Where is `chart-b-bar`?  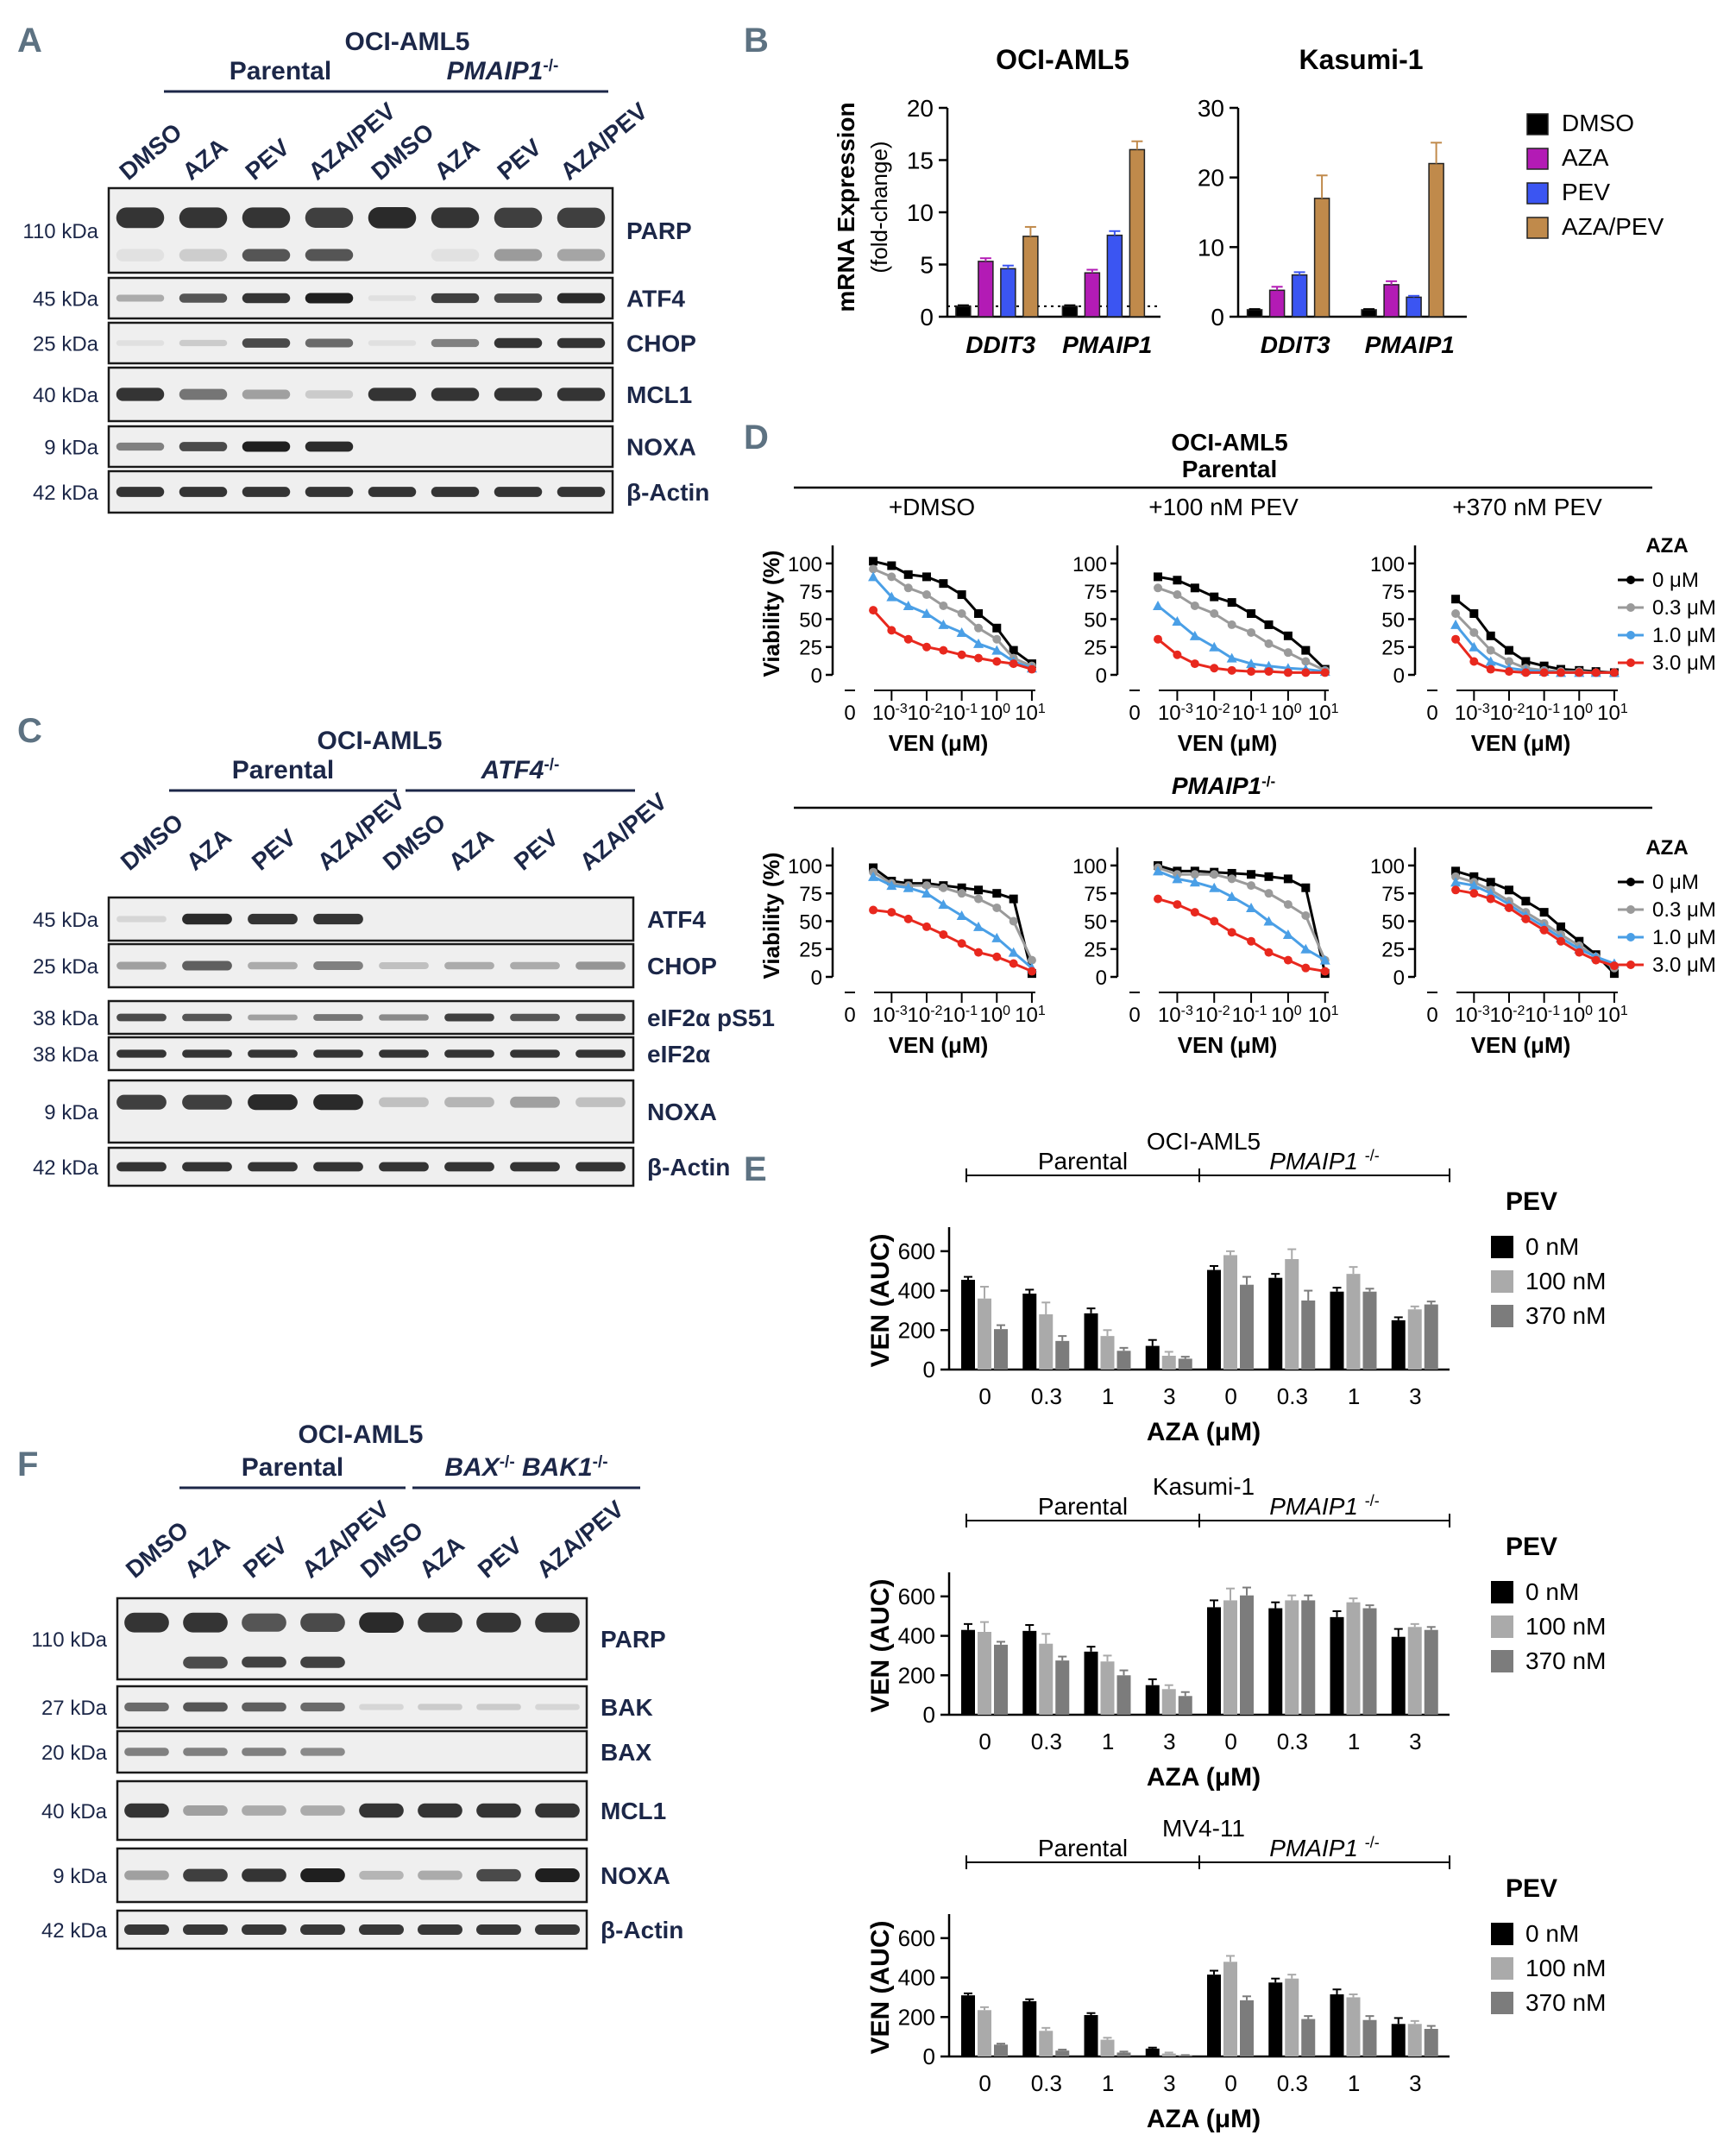 chart-b-bar is located at coordinates (1414, 307).